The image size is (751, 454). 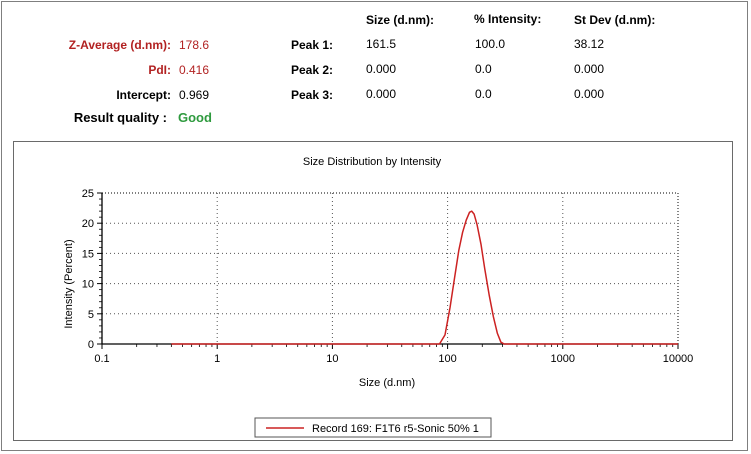 I want to click on x-tick-label: 1, so click(x=217, y=359).